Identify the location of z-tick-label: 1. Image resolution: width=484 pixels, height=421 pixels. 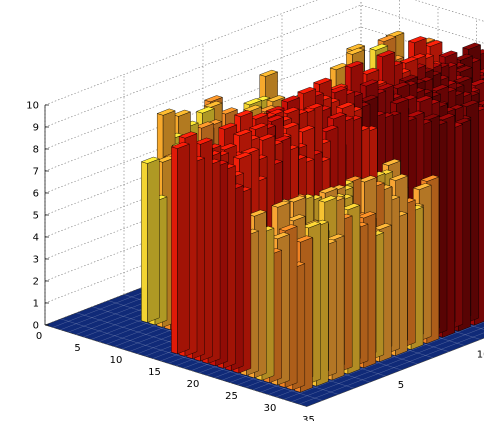
(36, 304).